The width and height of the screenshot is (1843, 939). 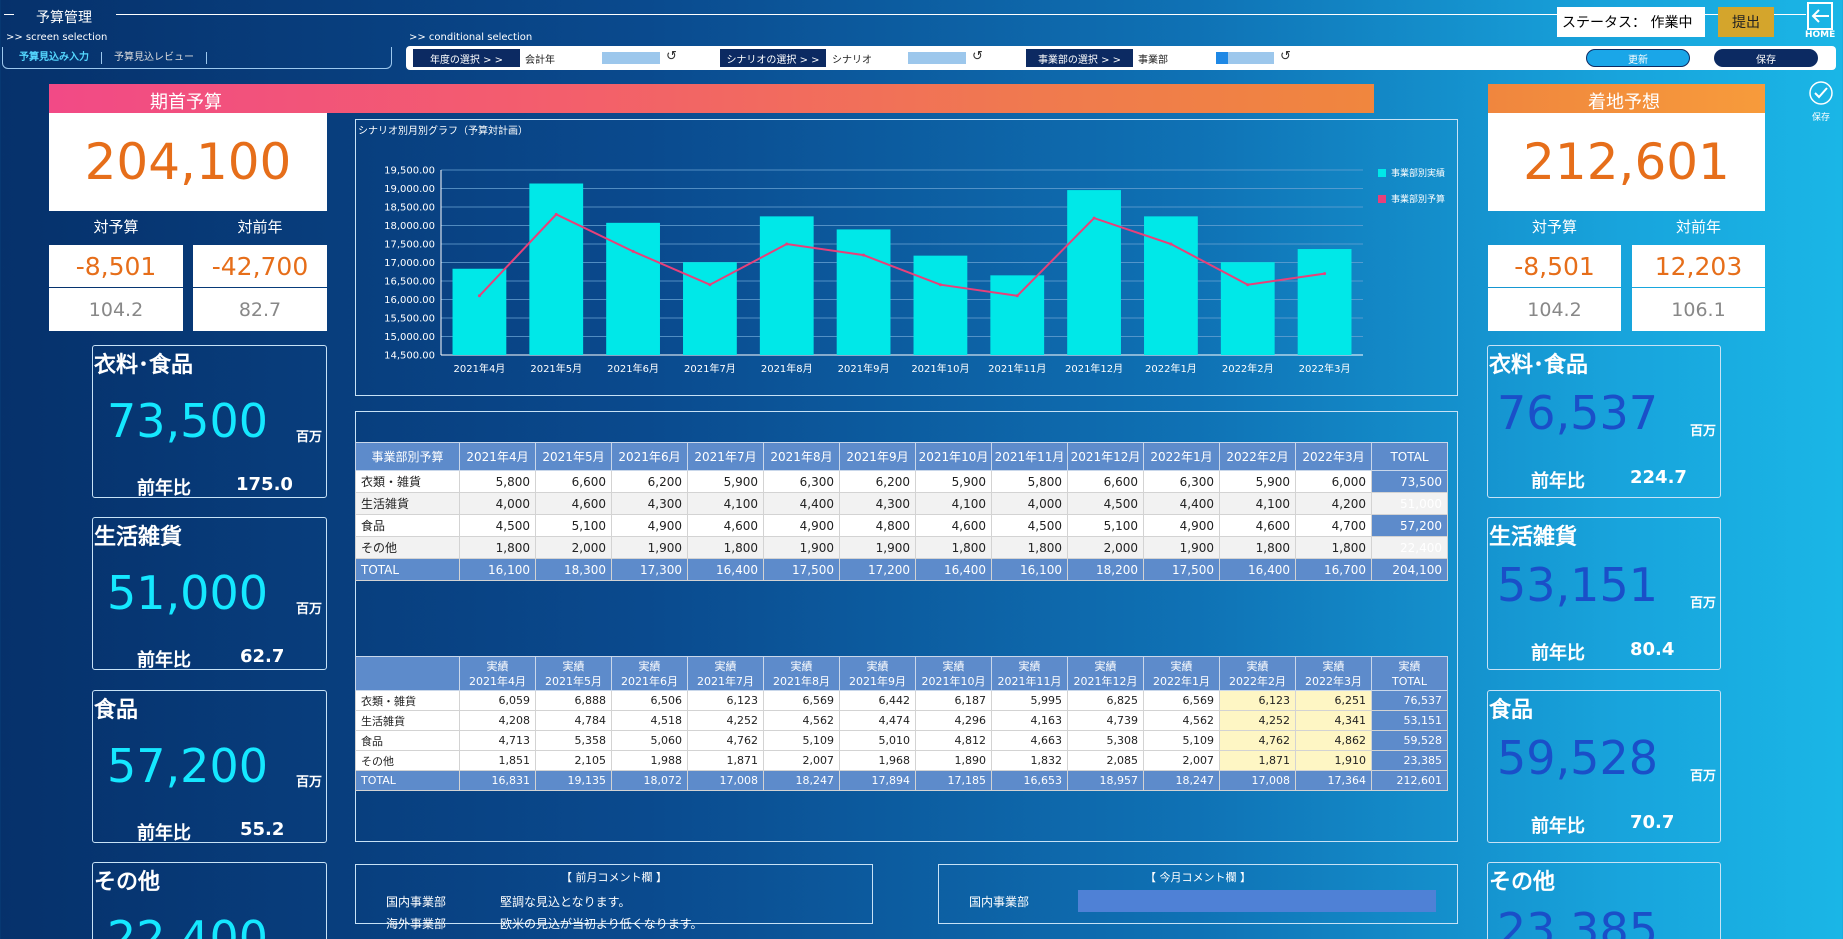 I want to click on chart-title: シナリオ別月別グラフ（予算対計画）, so click(x=443, y=131).